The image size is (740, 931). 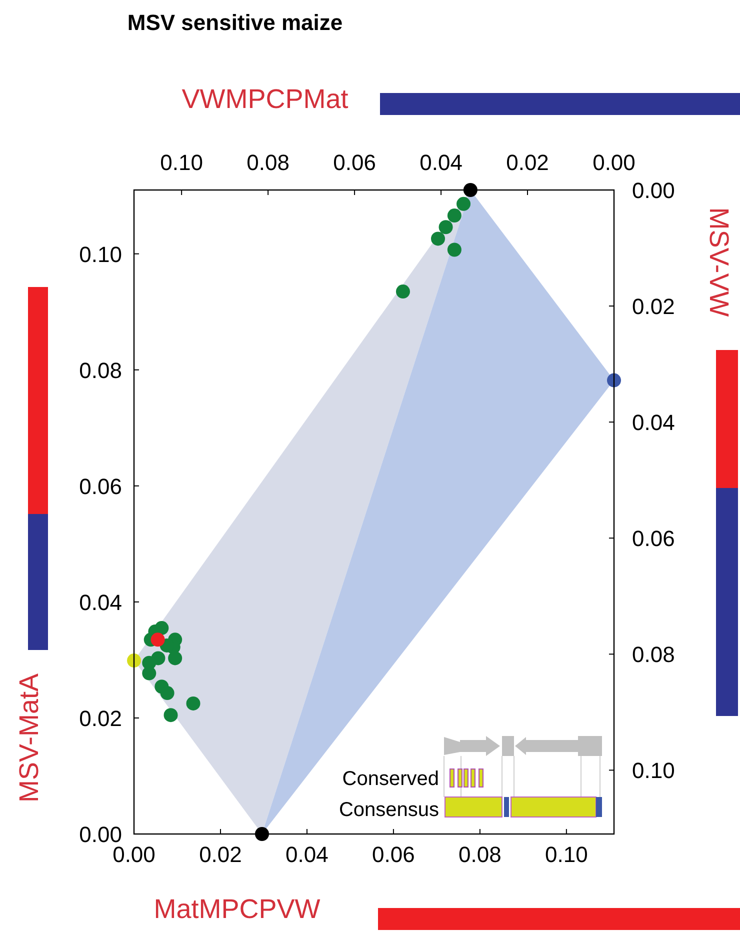 What do you see at coordinates (100, 486) in the screenshot?
I see `y-tick-label: 0.06` at bounding box center [100, 486].